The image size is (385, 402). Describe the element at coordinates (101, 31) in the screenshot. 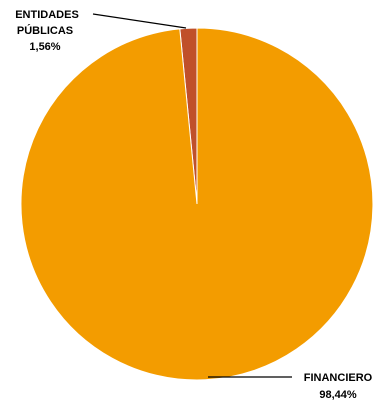

I see `label-entidades-publicas: ENTIDADES PÚBLICAS 1,56%` at that location.